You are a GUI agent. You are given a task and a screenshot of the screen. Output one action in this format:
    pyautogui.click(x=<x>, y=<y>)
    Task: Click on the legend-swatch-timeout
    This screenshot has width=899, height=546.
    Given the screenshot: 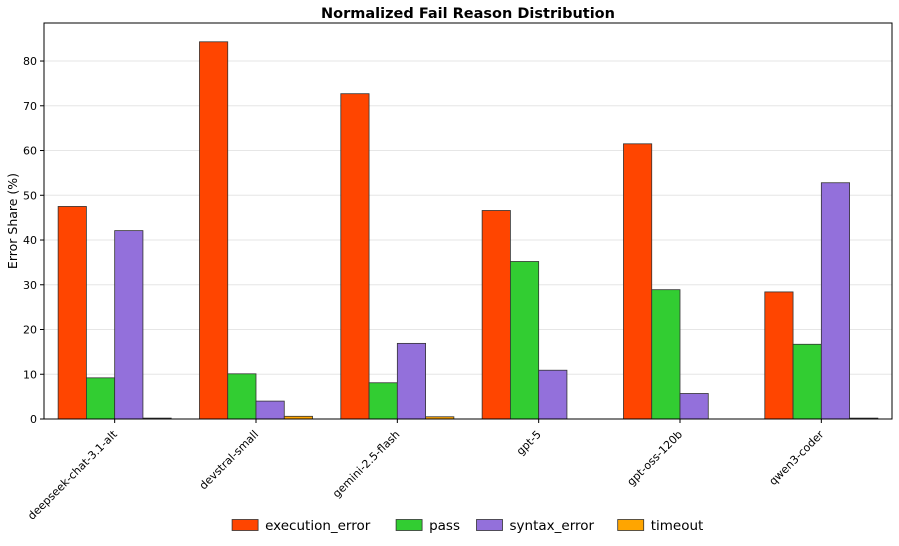 What is the action you would take?
    pyautogui.click(x=631, y=525)
    